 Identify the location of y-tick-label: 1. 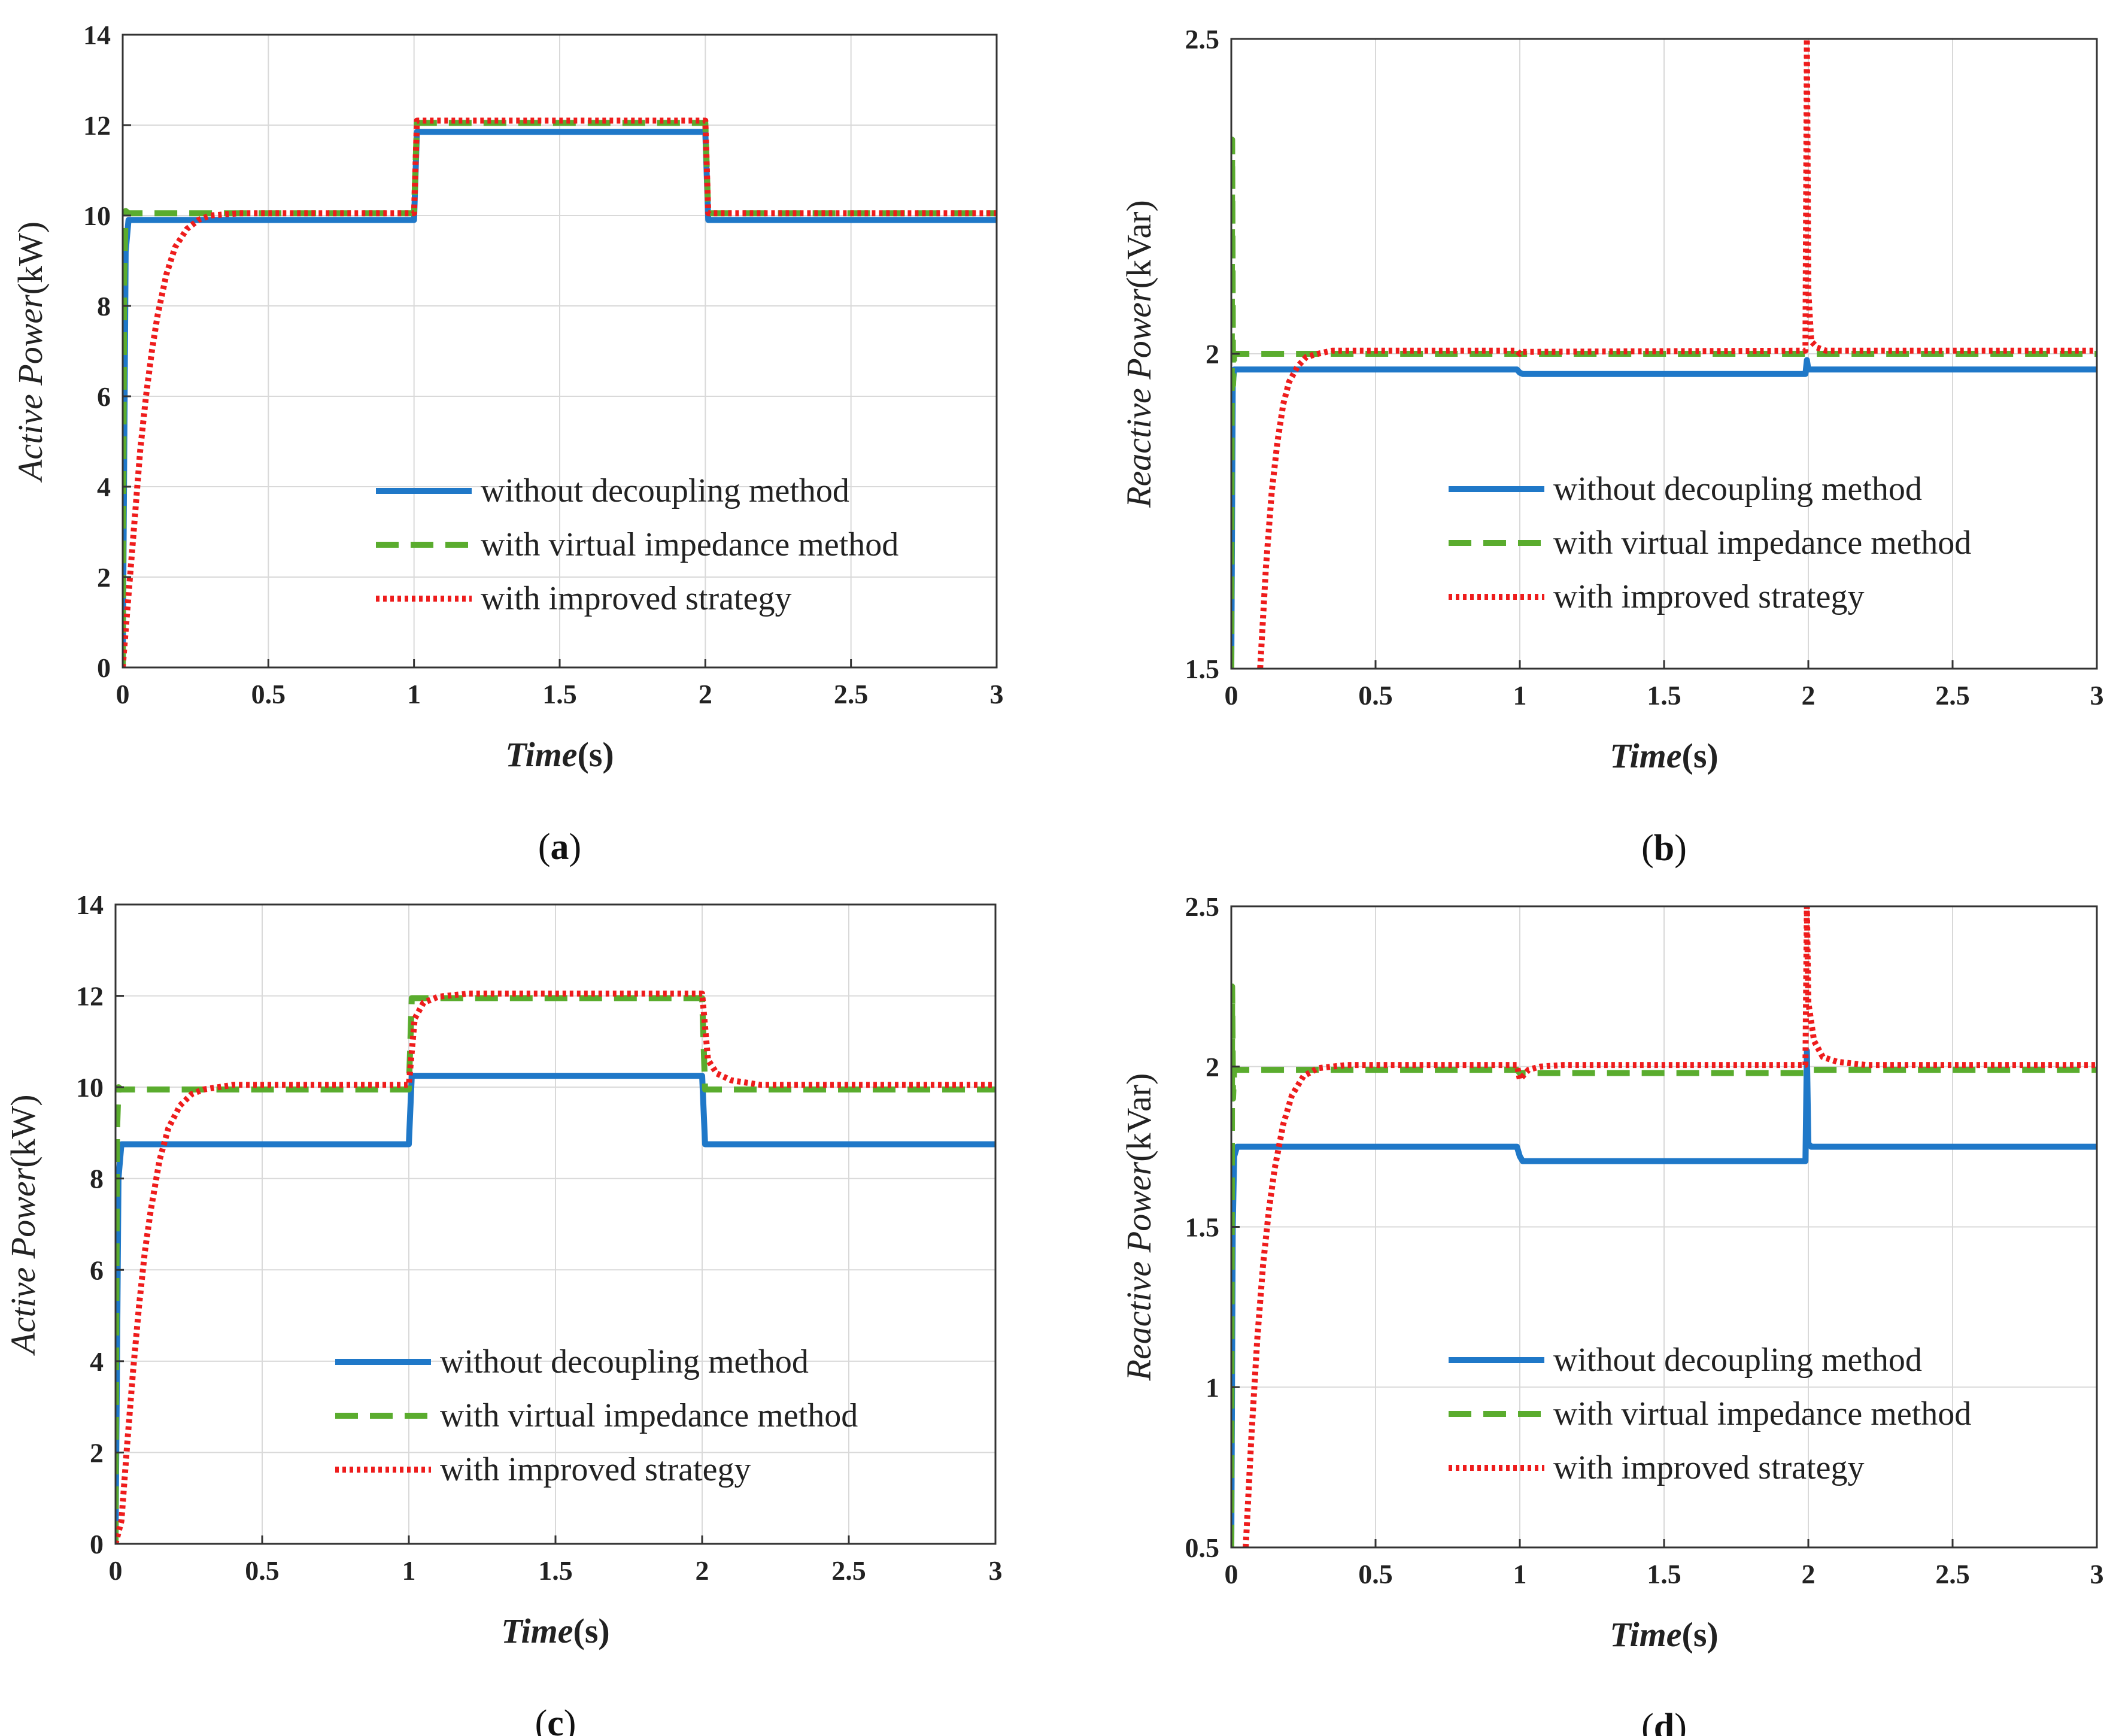
(1212, 1388).